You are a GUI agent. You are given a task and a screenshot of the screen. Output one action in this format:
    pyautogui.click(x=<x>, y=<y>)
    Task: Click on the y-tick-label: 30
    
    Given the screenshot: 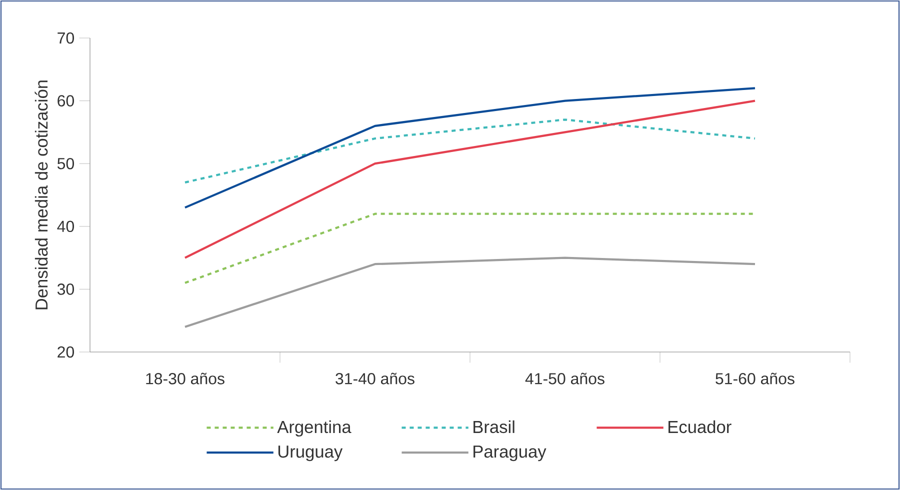 What is the action you would take?
    pyautogui.click(x=65, y=289)
    